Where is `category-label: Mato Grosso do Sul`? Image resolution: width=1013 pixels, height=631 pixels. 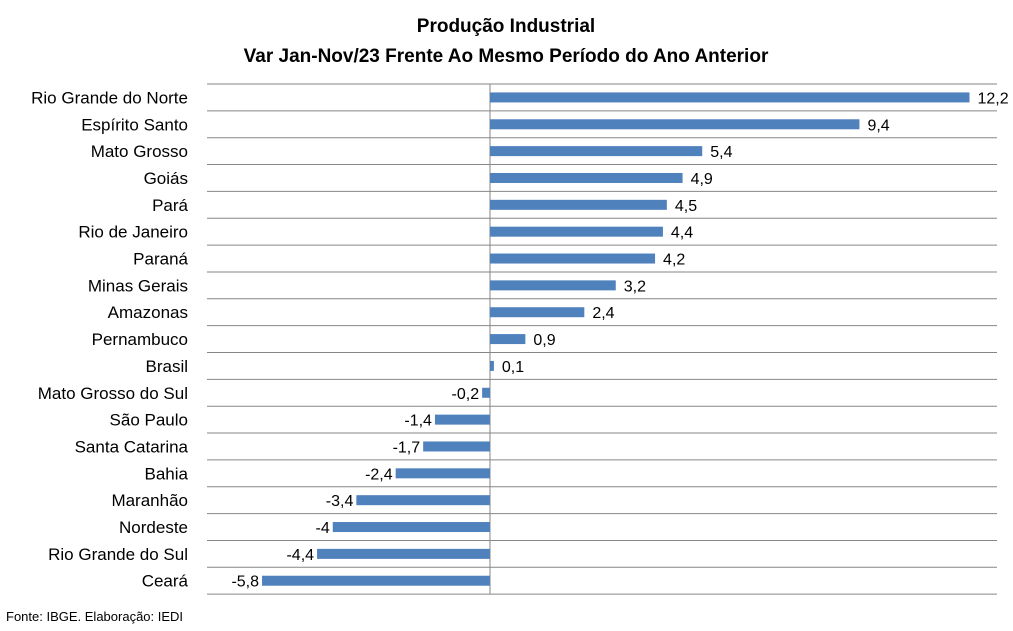 category-label: Mato Grosso do Sul is located at coordinates (113, 393).